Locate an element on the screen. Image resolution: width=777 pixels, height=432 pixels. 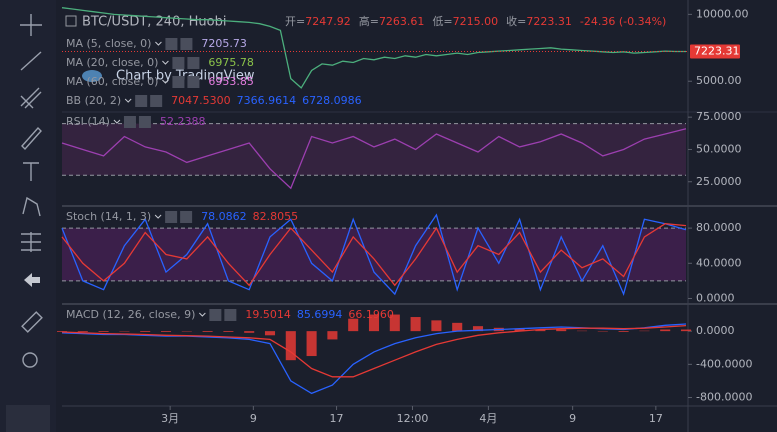
level-band is located at coordinates (374, 149).